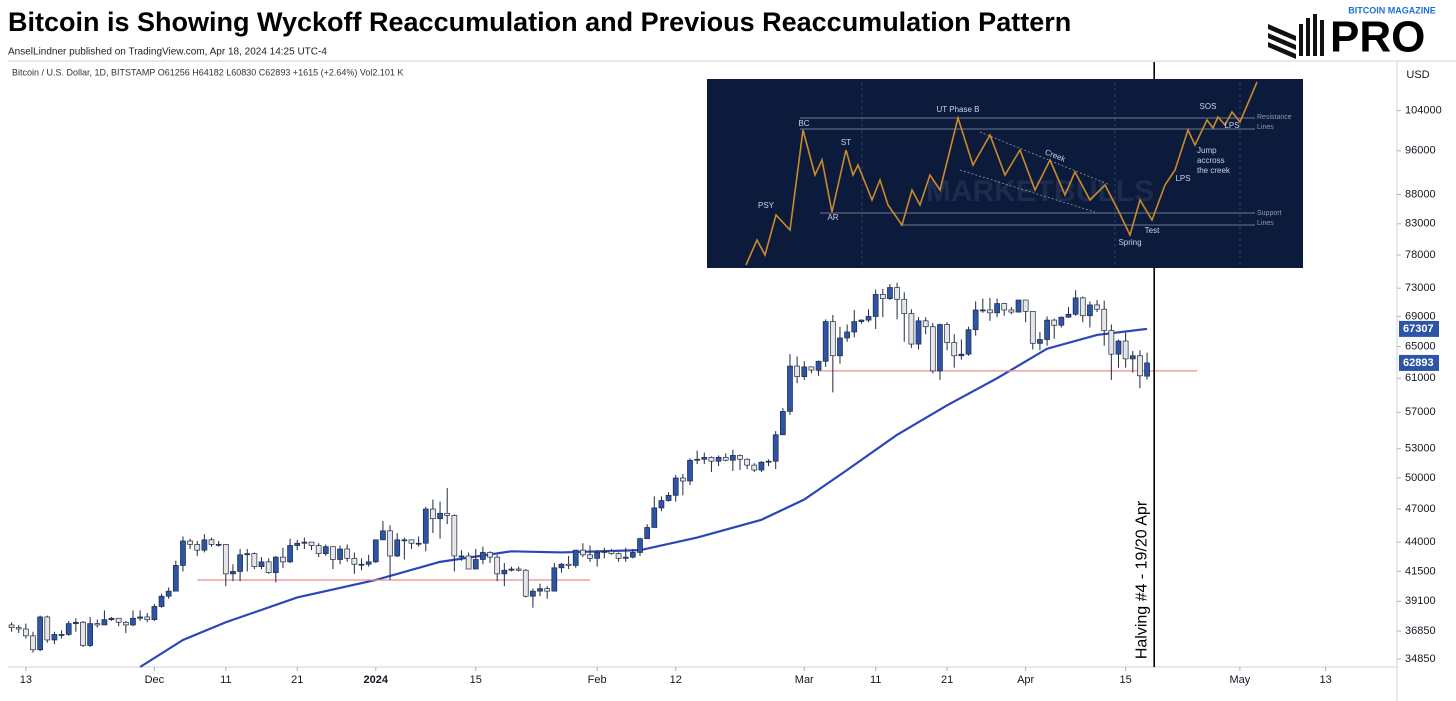 This screenshot has height=701, width=1456. I want to click on x-tick-label: Mar, so click(804, 680).